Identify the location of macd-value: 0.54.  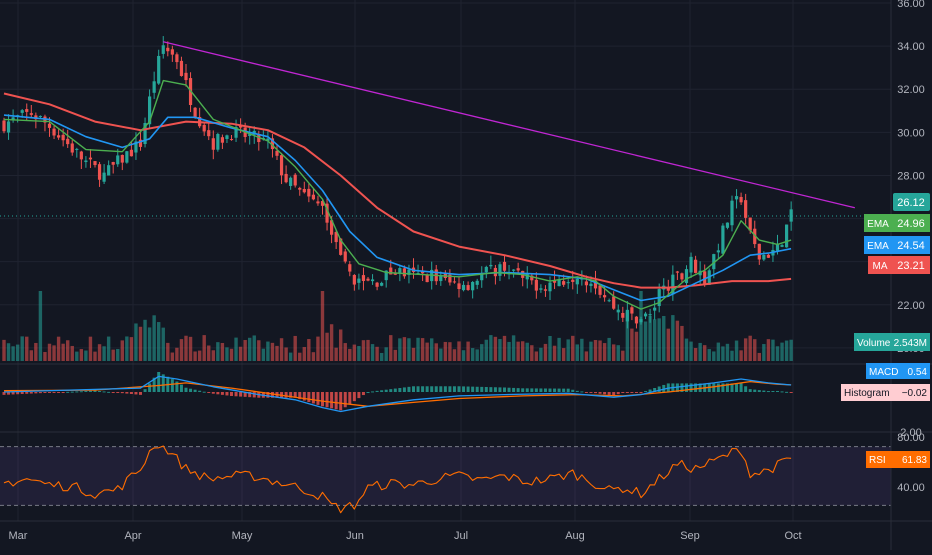
(918, 372).